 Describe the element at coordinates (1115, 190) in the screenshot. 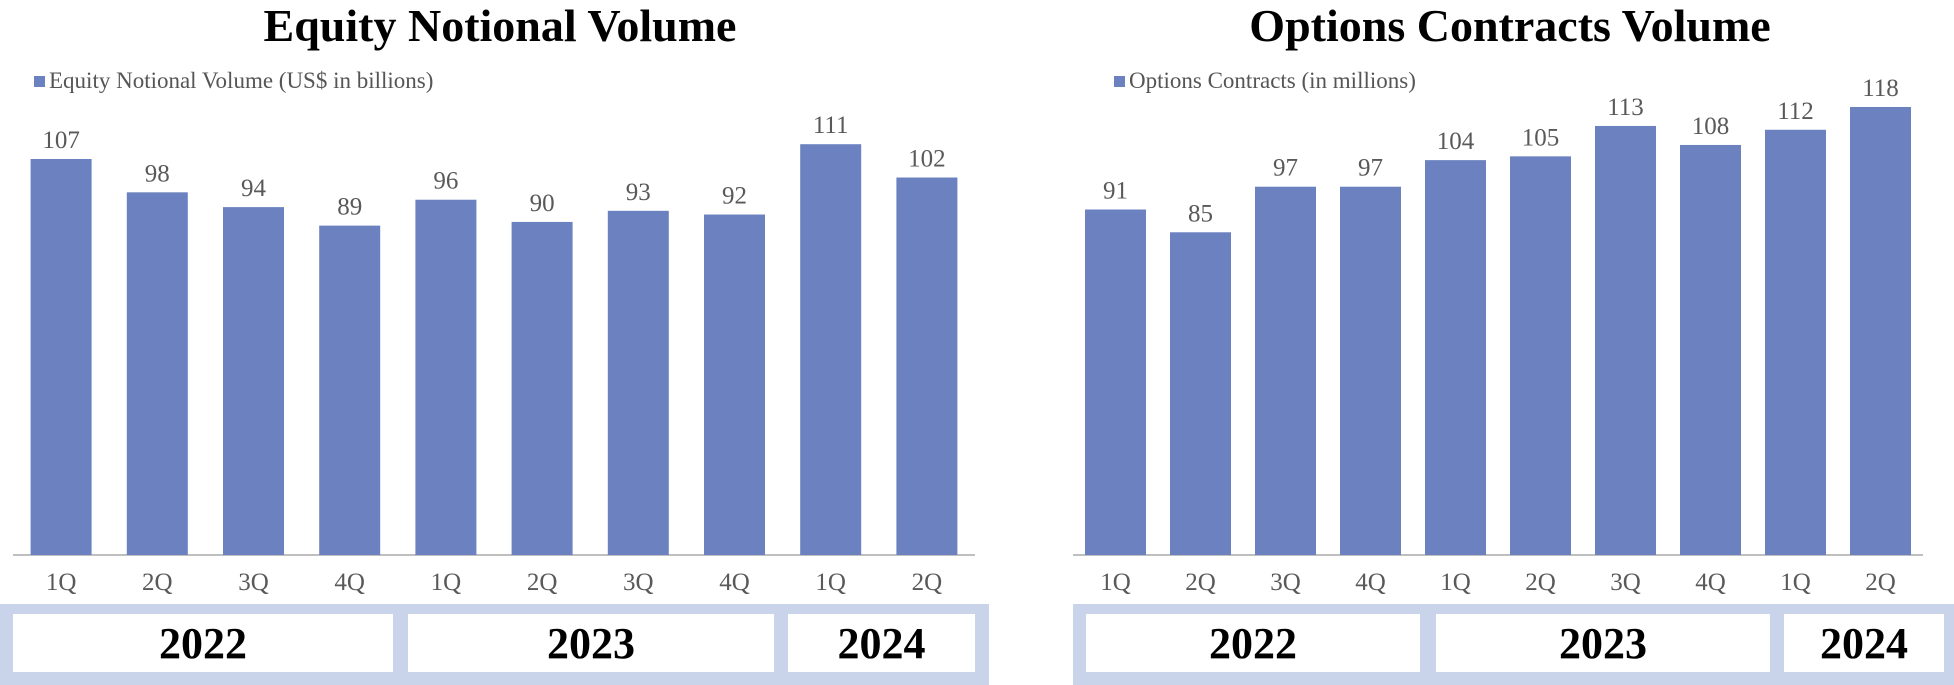

I see `data-label: 91` at that location.